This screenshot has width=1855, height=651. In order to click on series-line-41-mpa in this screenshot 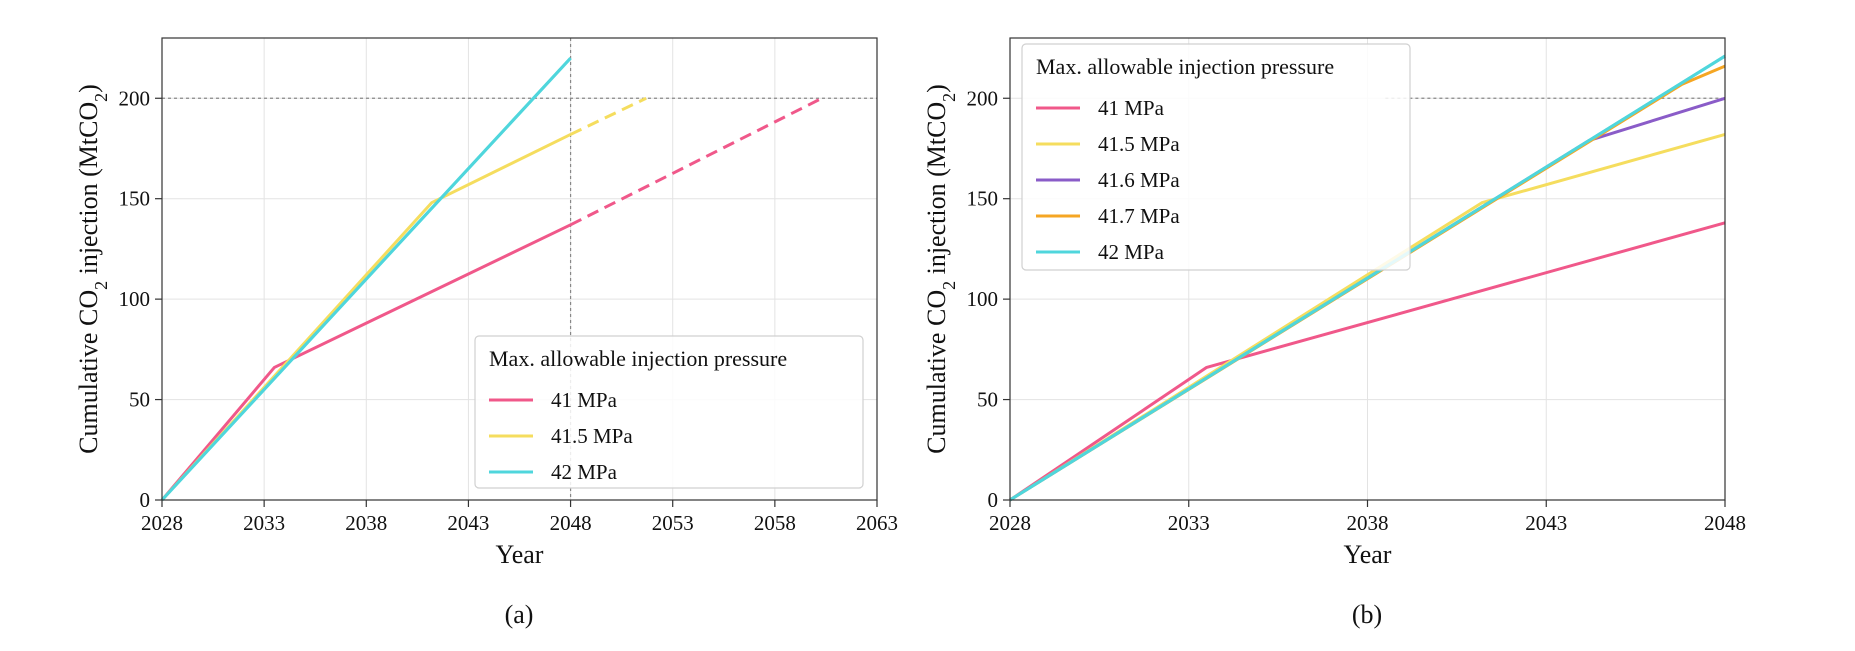, I will do `click(366, 362)`.